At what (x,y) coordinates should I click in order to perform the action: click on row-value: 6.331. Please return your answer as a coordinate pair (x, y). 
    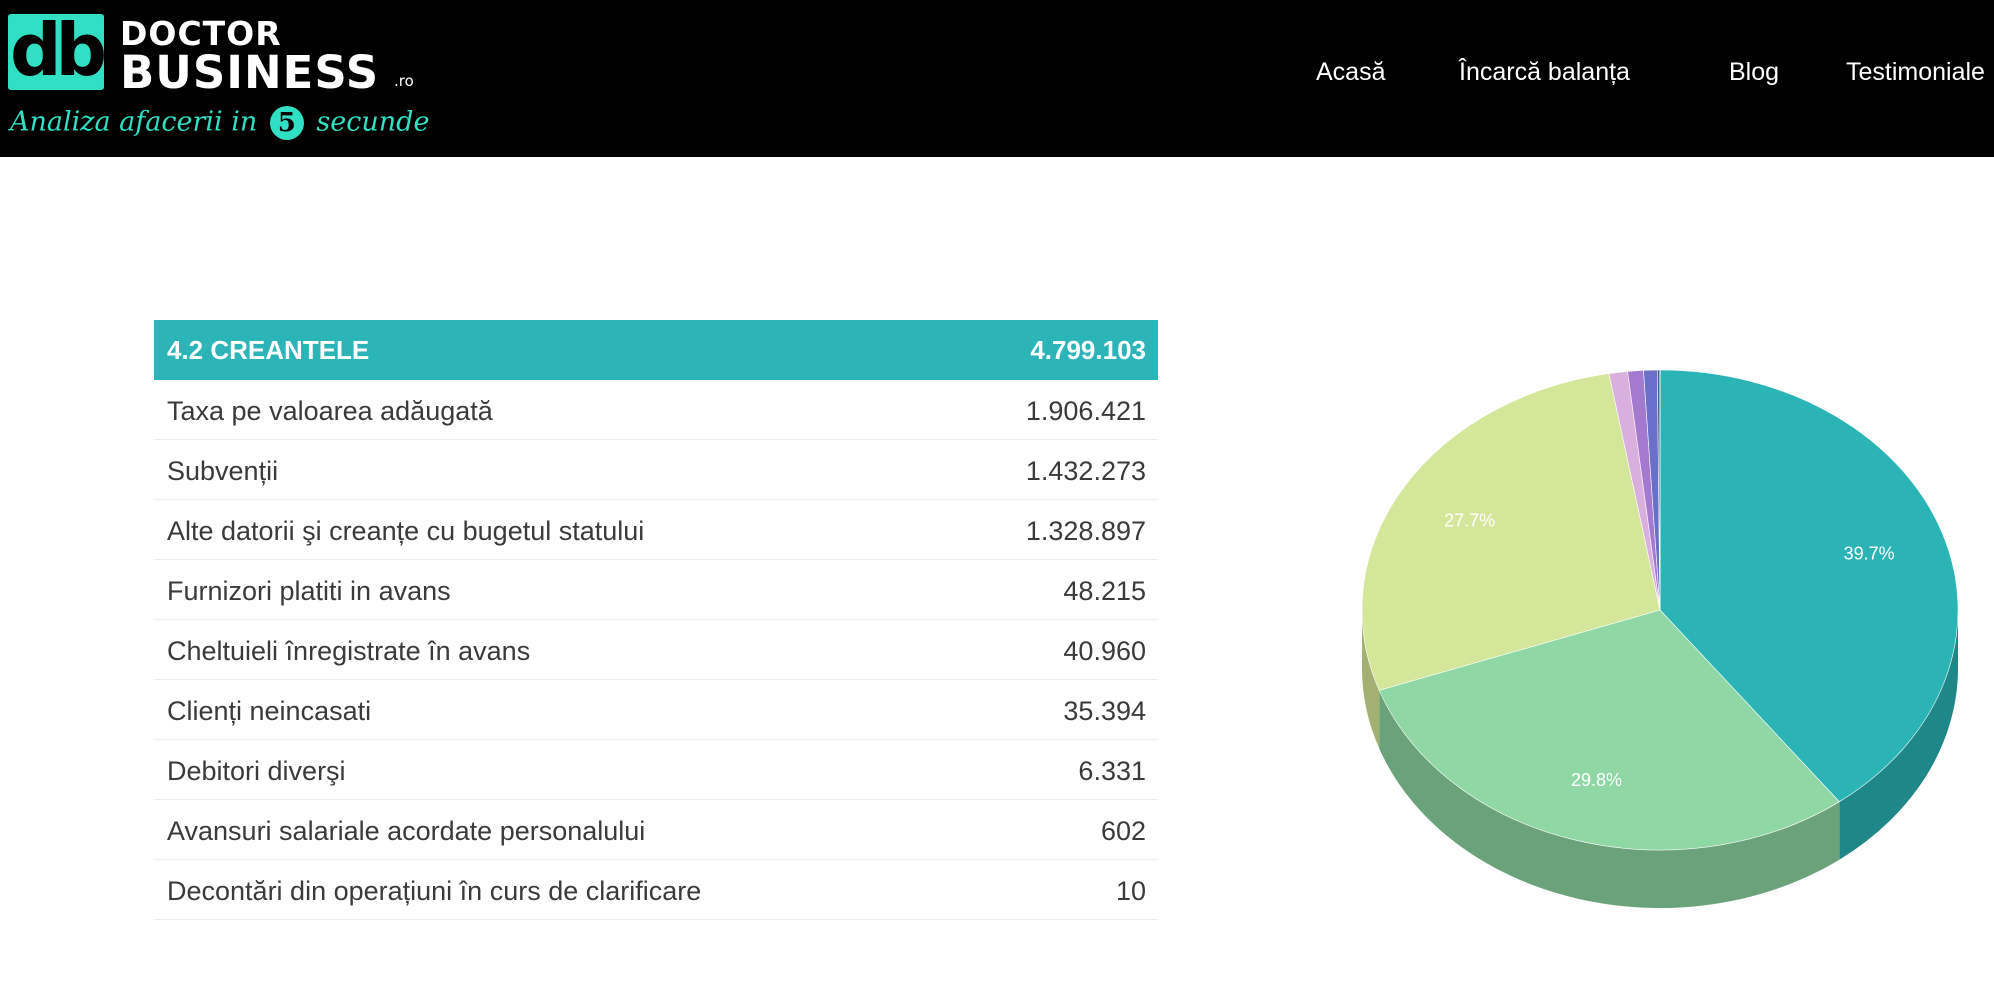
    Looking at the image, I should click on (1112, 771).